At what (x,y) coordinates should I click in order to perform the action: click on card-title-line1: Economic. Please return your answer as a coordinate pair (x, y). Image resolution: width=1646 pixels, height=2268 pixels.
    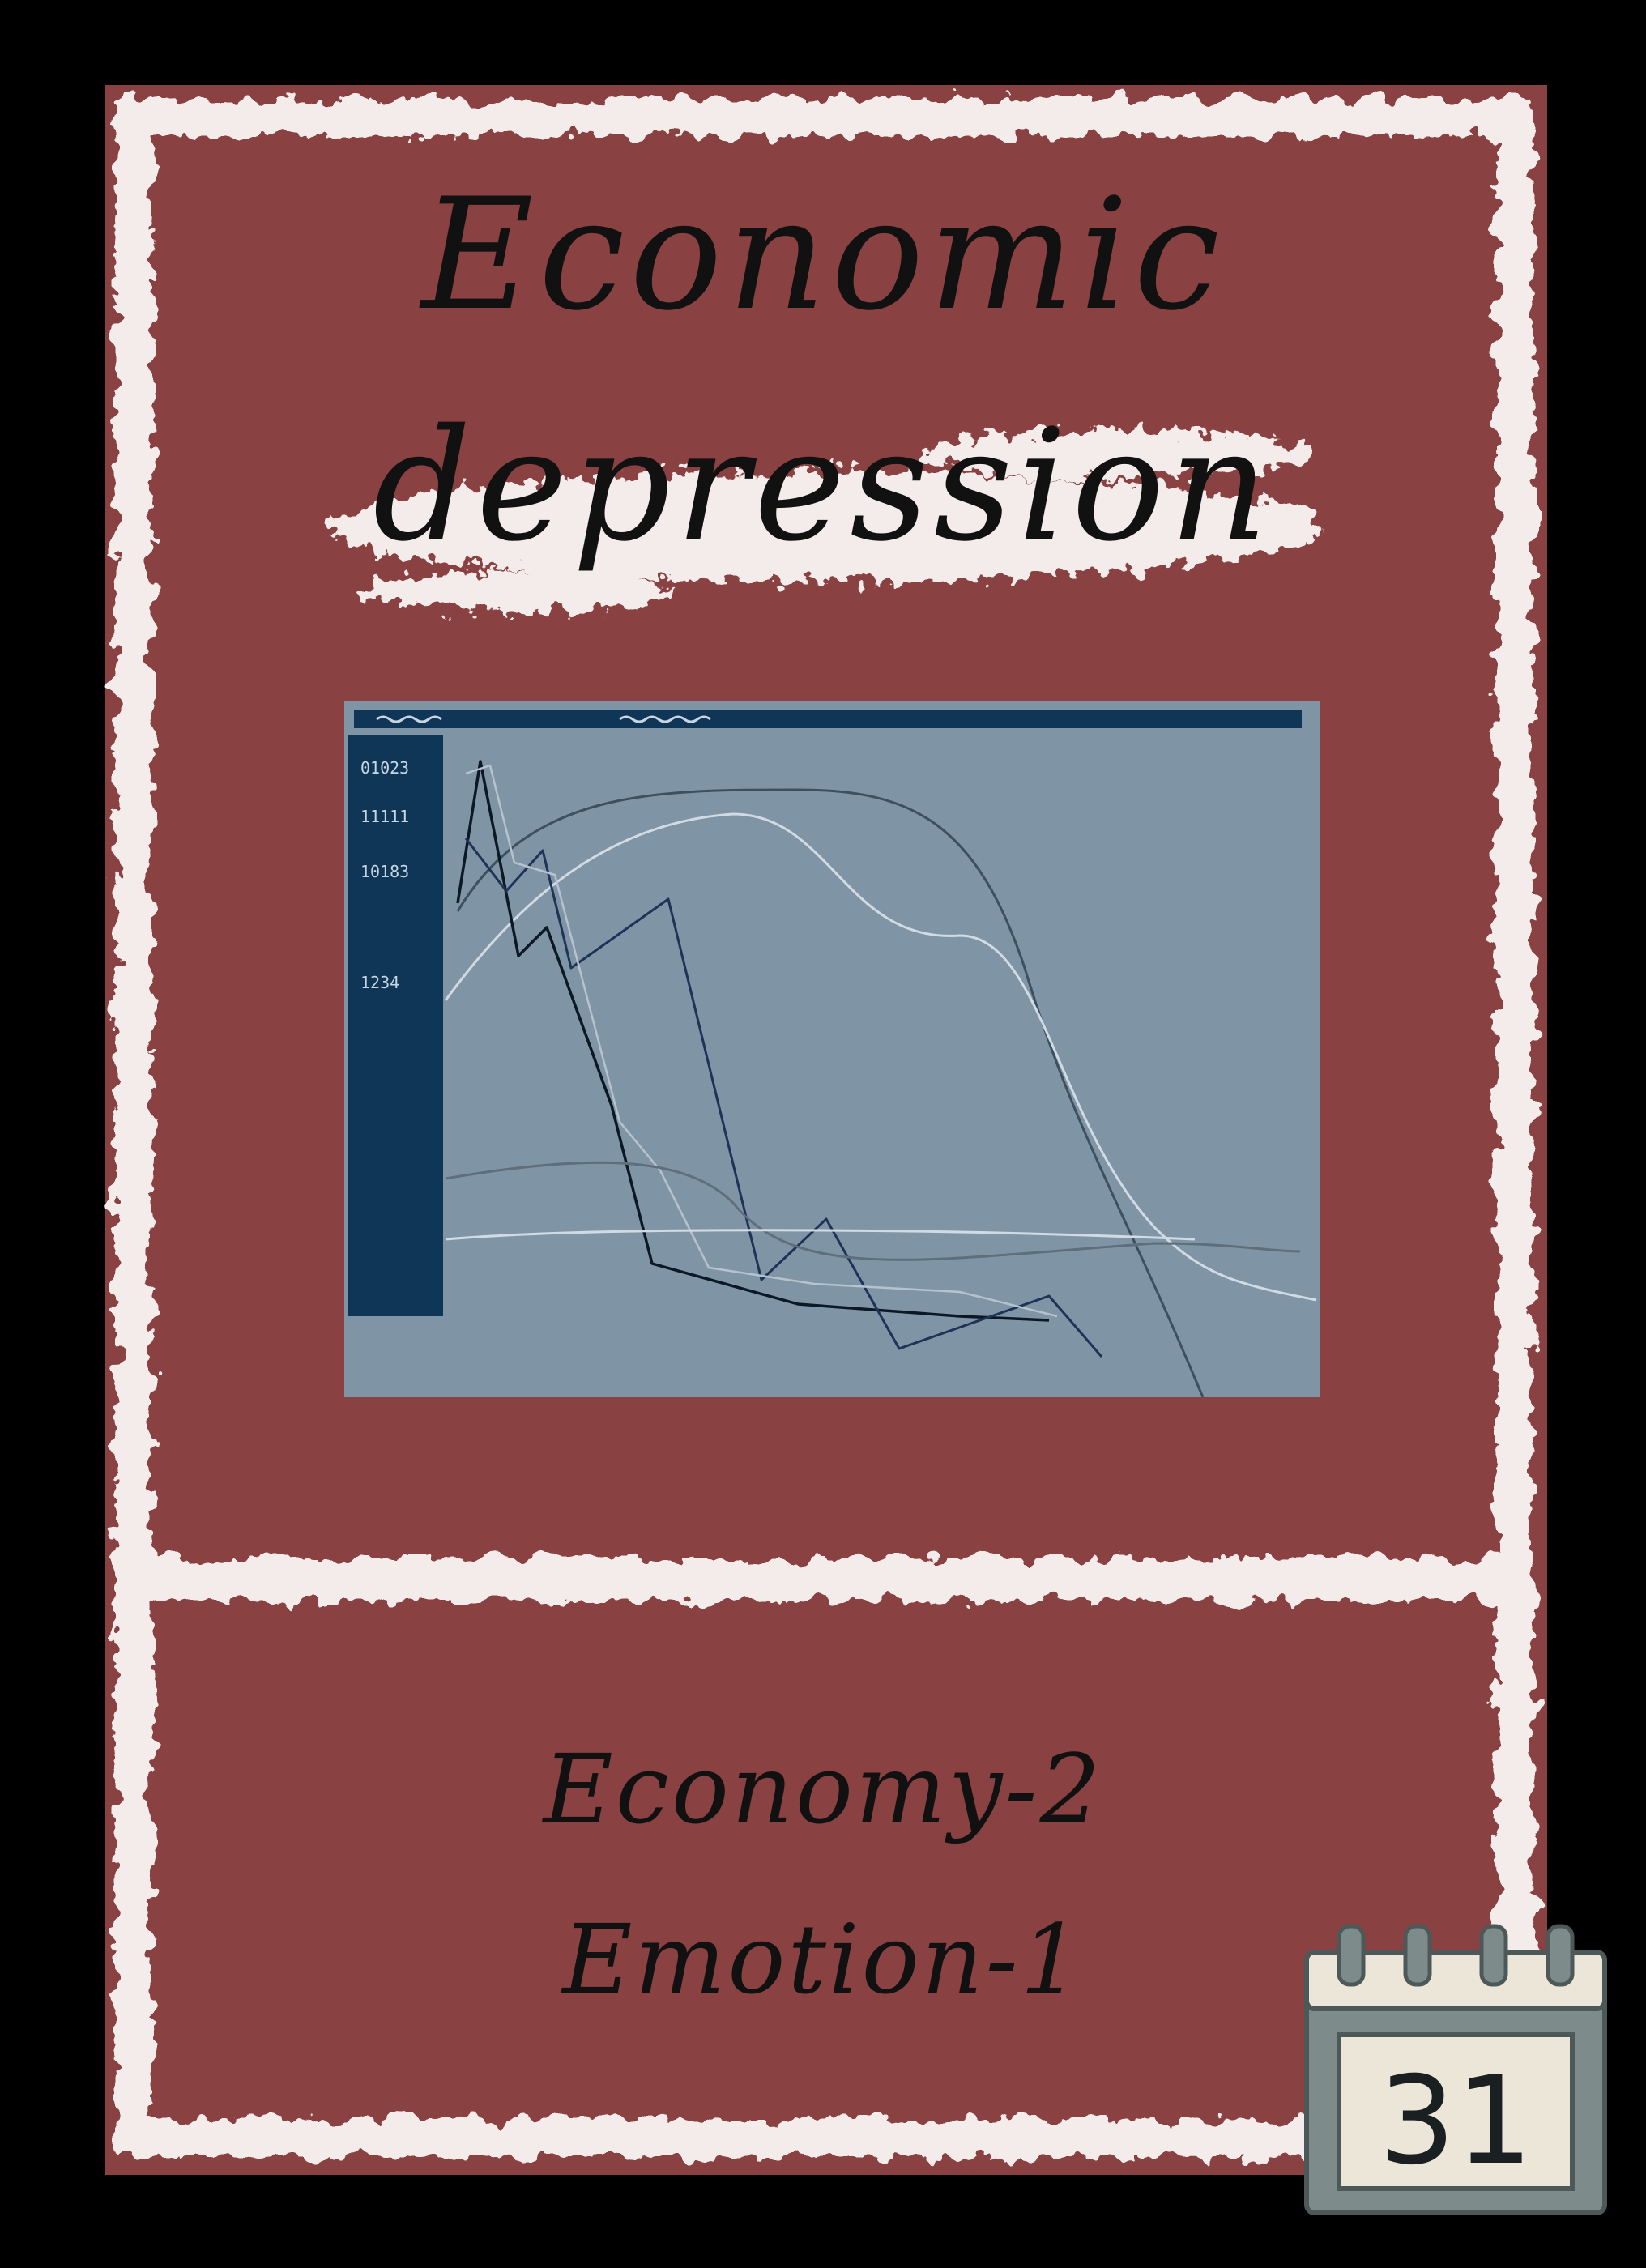
    Looking at the image, I should click on (823, 254).